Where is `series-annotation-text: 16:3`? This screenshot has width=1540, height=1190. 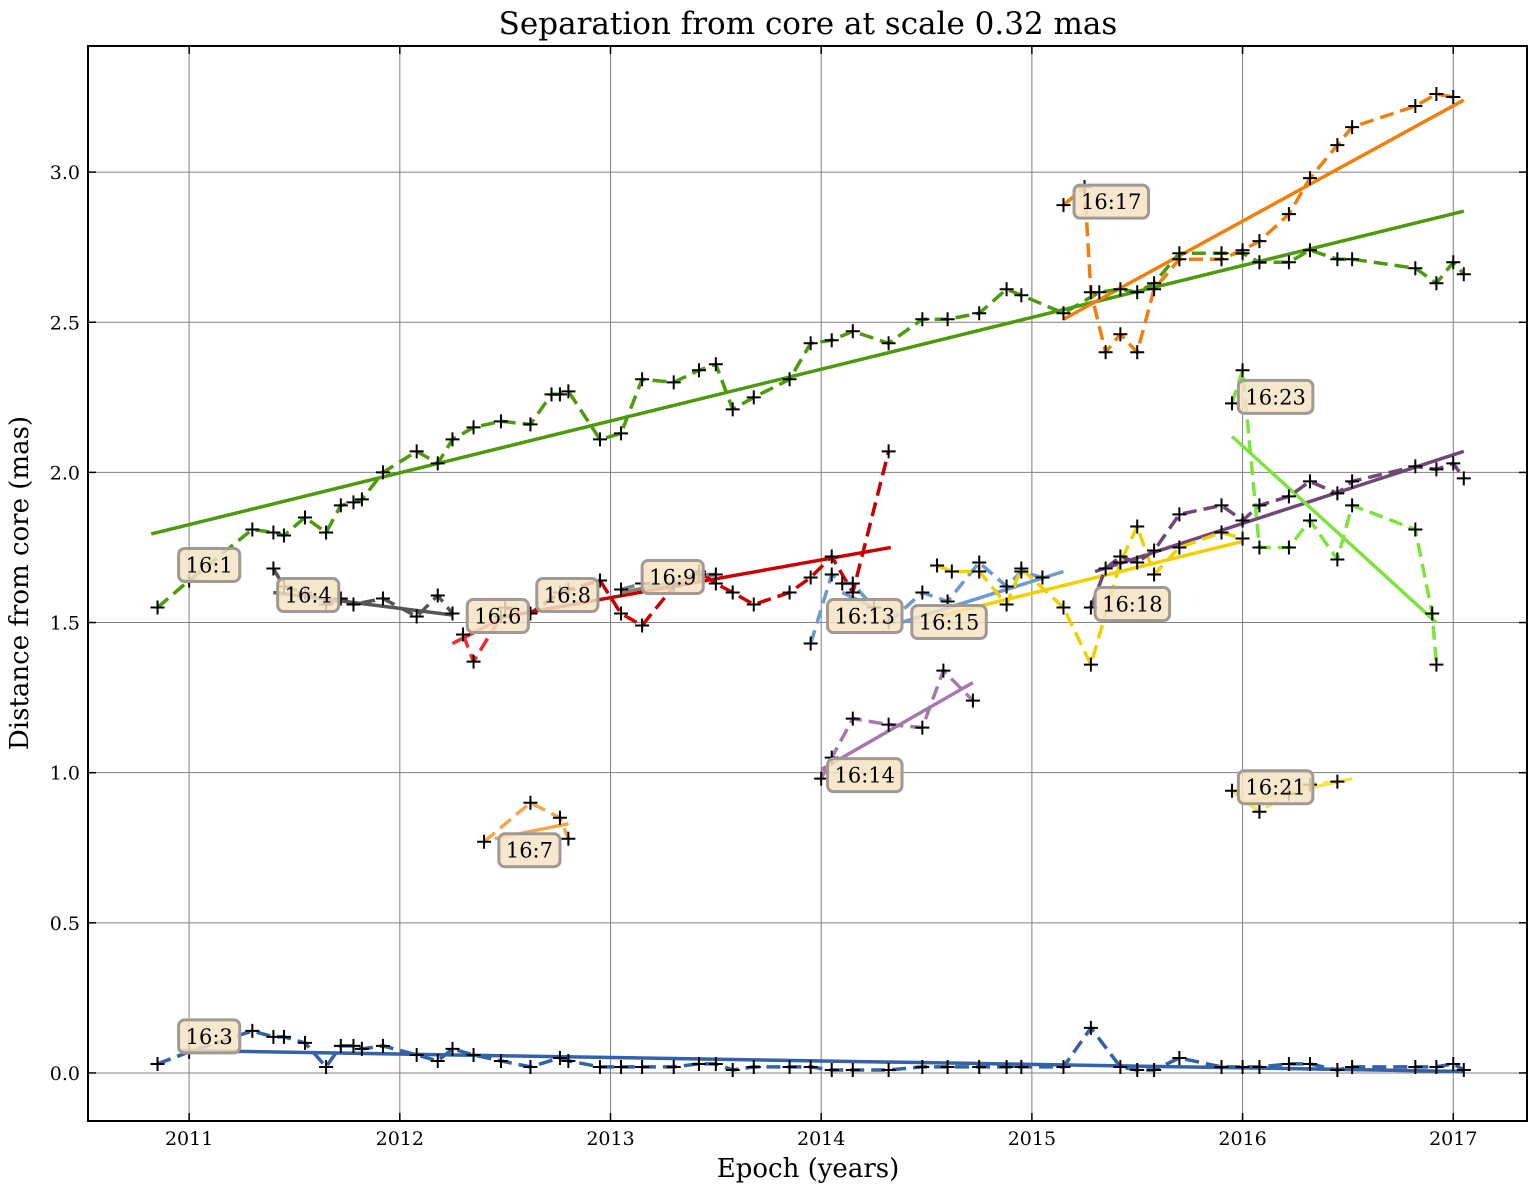 series-annotation-text: 16:3 is located at coordinates (209, 1037).